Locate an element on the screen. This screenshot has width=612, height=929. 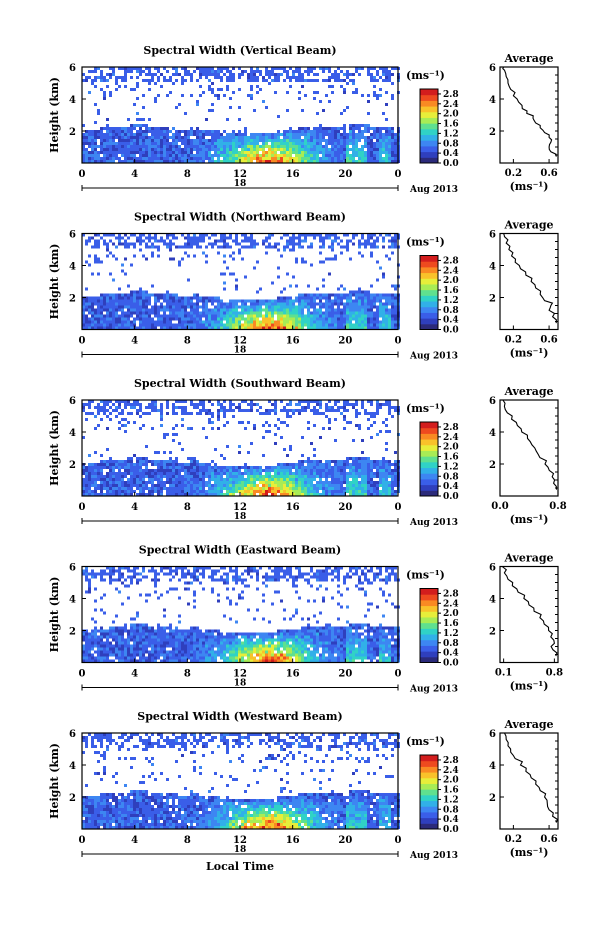
colorbar-swatch is located at coordinates (429, 120).